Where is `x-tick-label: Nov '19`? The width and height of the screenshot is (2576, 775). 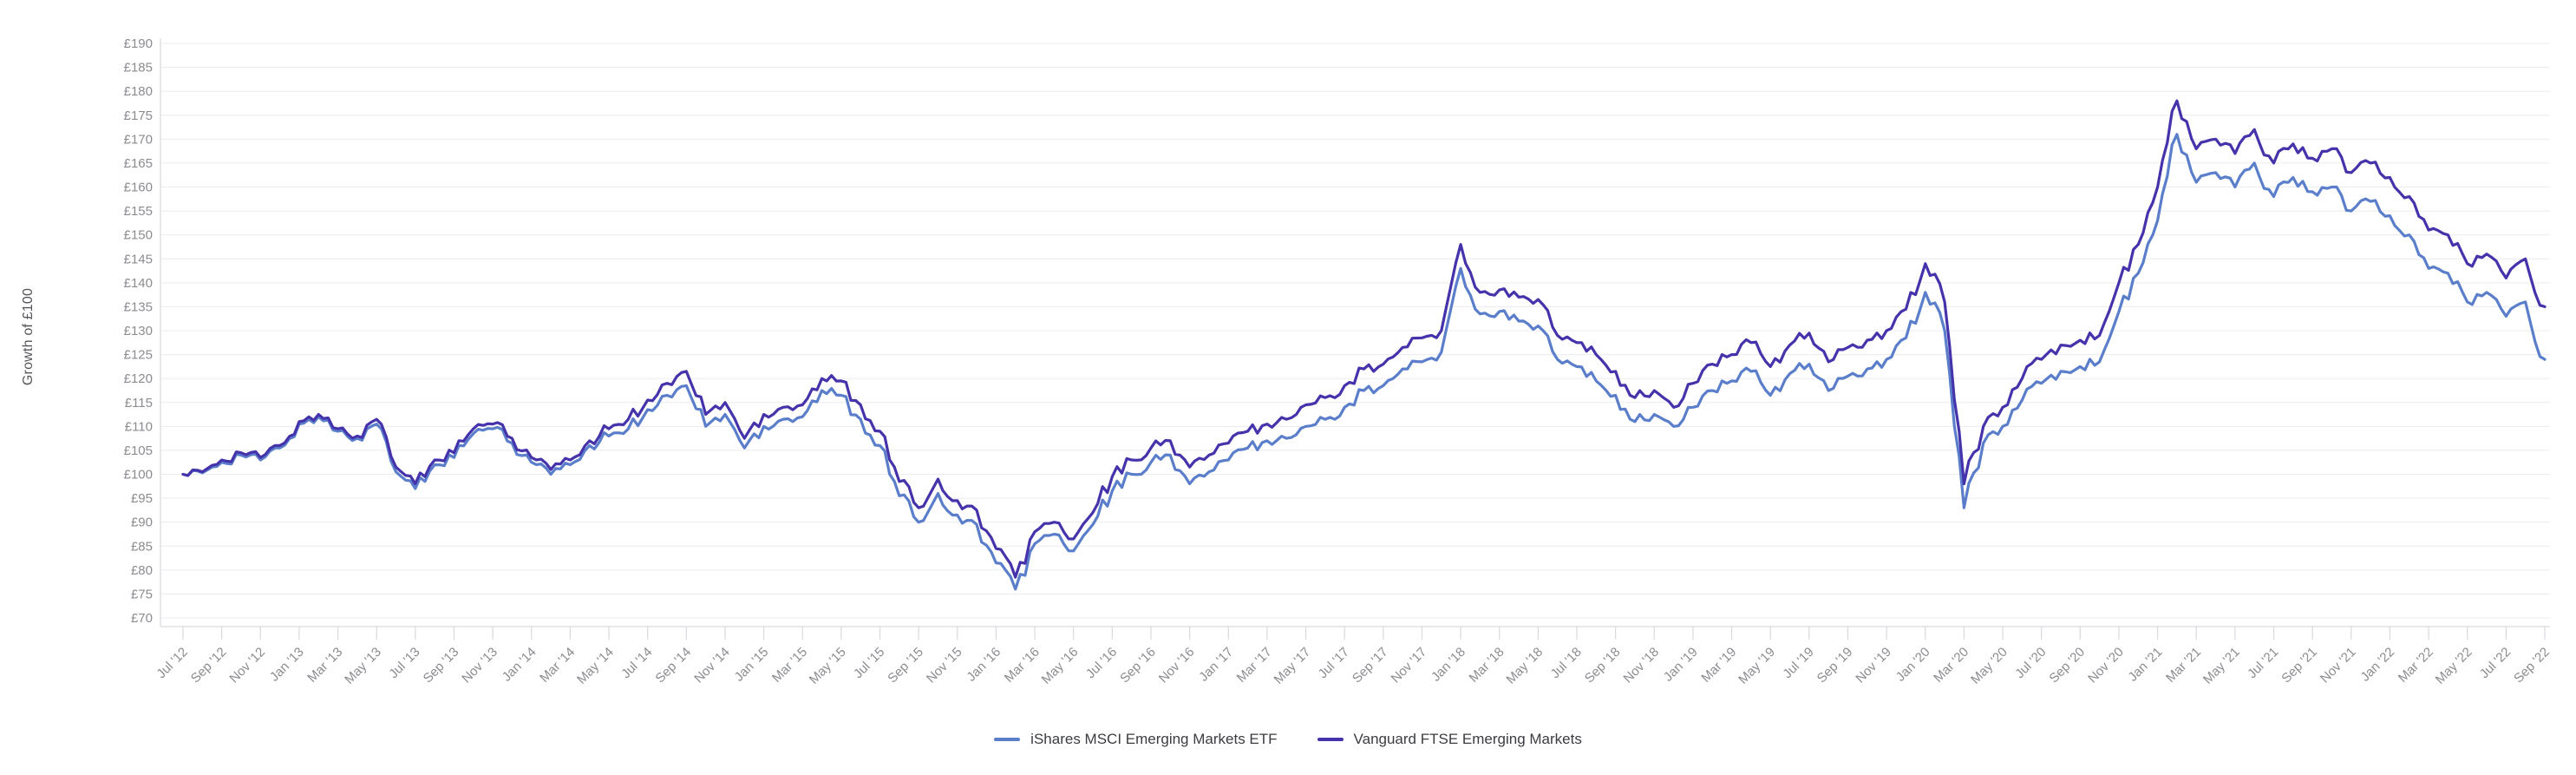
x-tick-label: Nov '19 is located at coordinates (1873, 665).